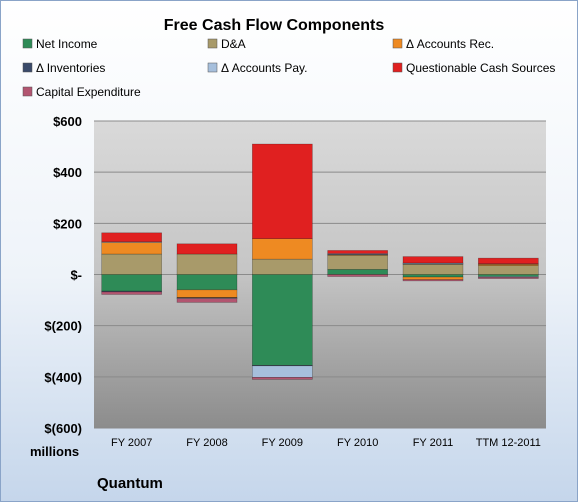  What do you see at coordinates (274, 25) in the screenshot?
I see `chart-title: Free Cash Flow Components` at bounding box center [274, 25].